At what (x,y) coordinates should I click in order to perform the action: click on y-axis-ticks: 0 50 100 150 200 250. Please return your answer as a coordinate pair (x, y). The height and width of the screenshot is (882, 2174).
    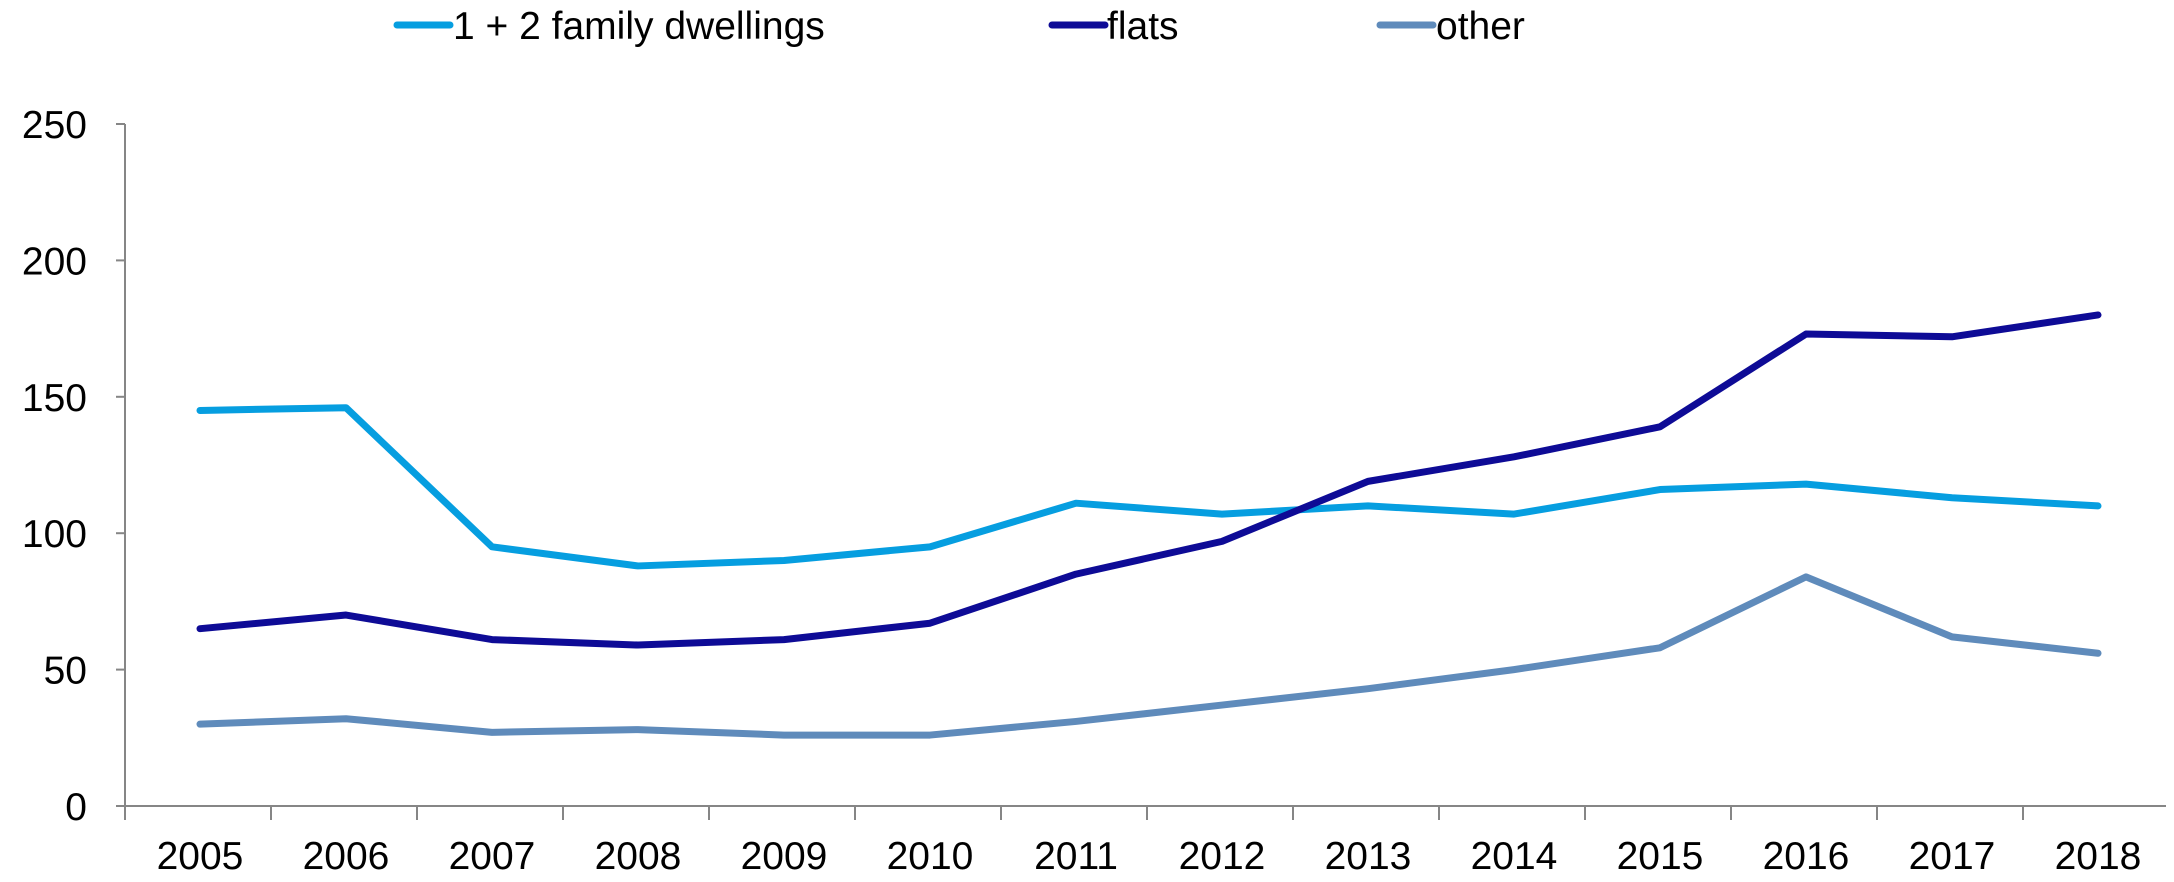
    Looking at the image, I should click on (73, 466).